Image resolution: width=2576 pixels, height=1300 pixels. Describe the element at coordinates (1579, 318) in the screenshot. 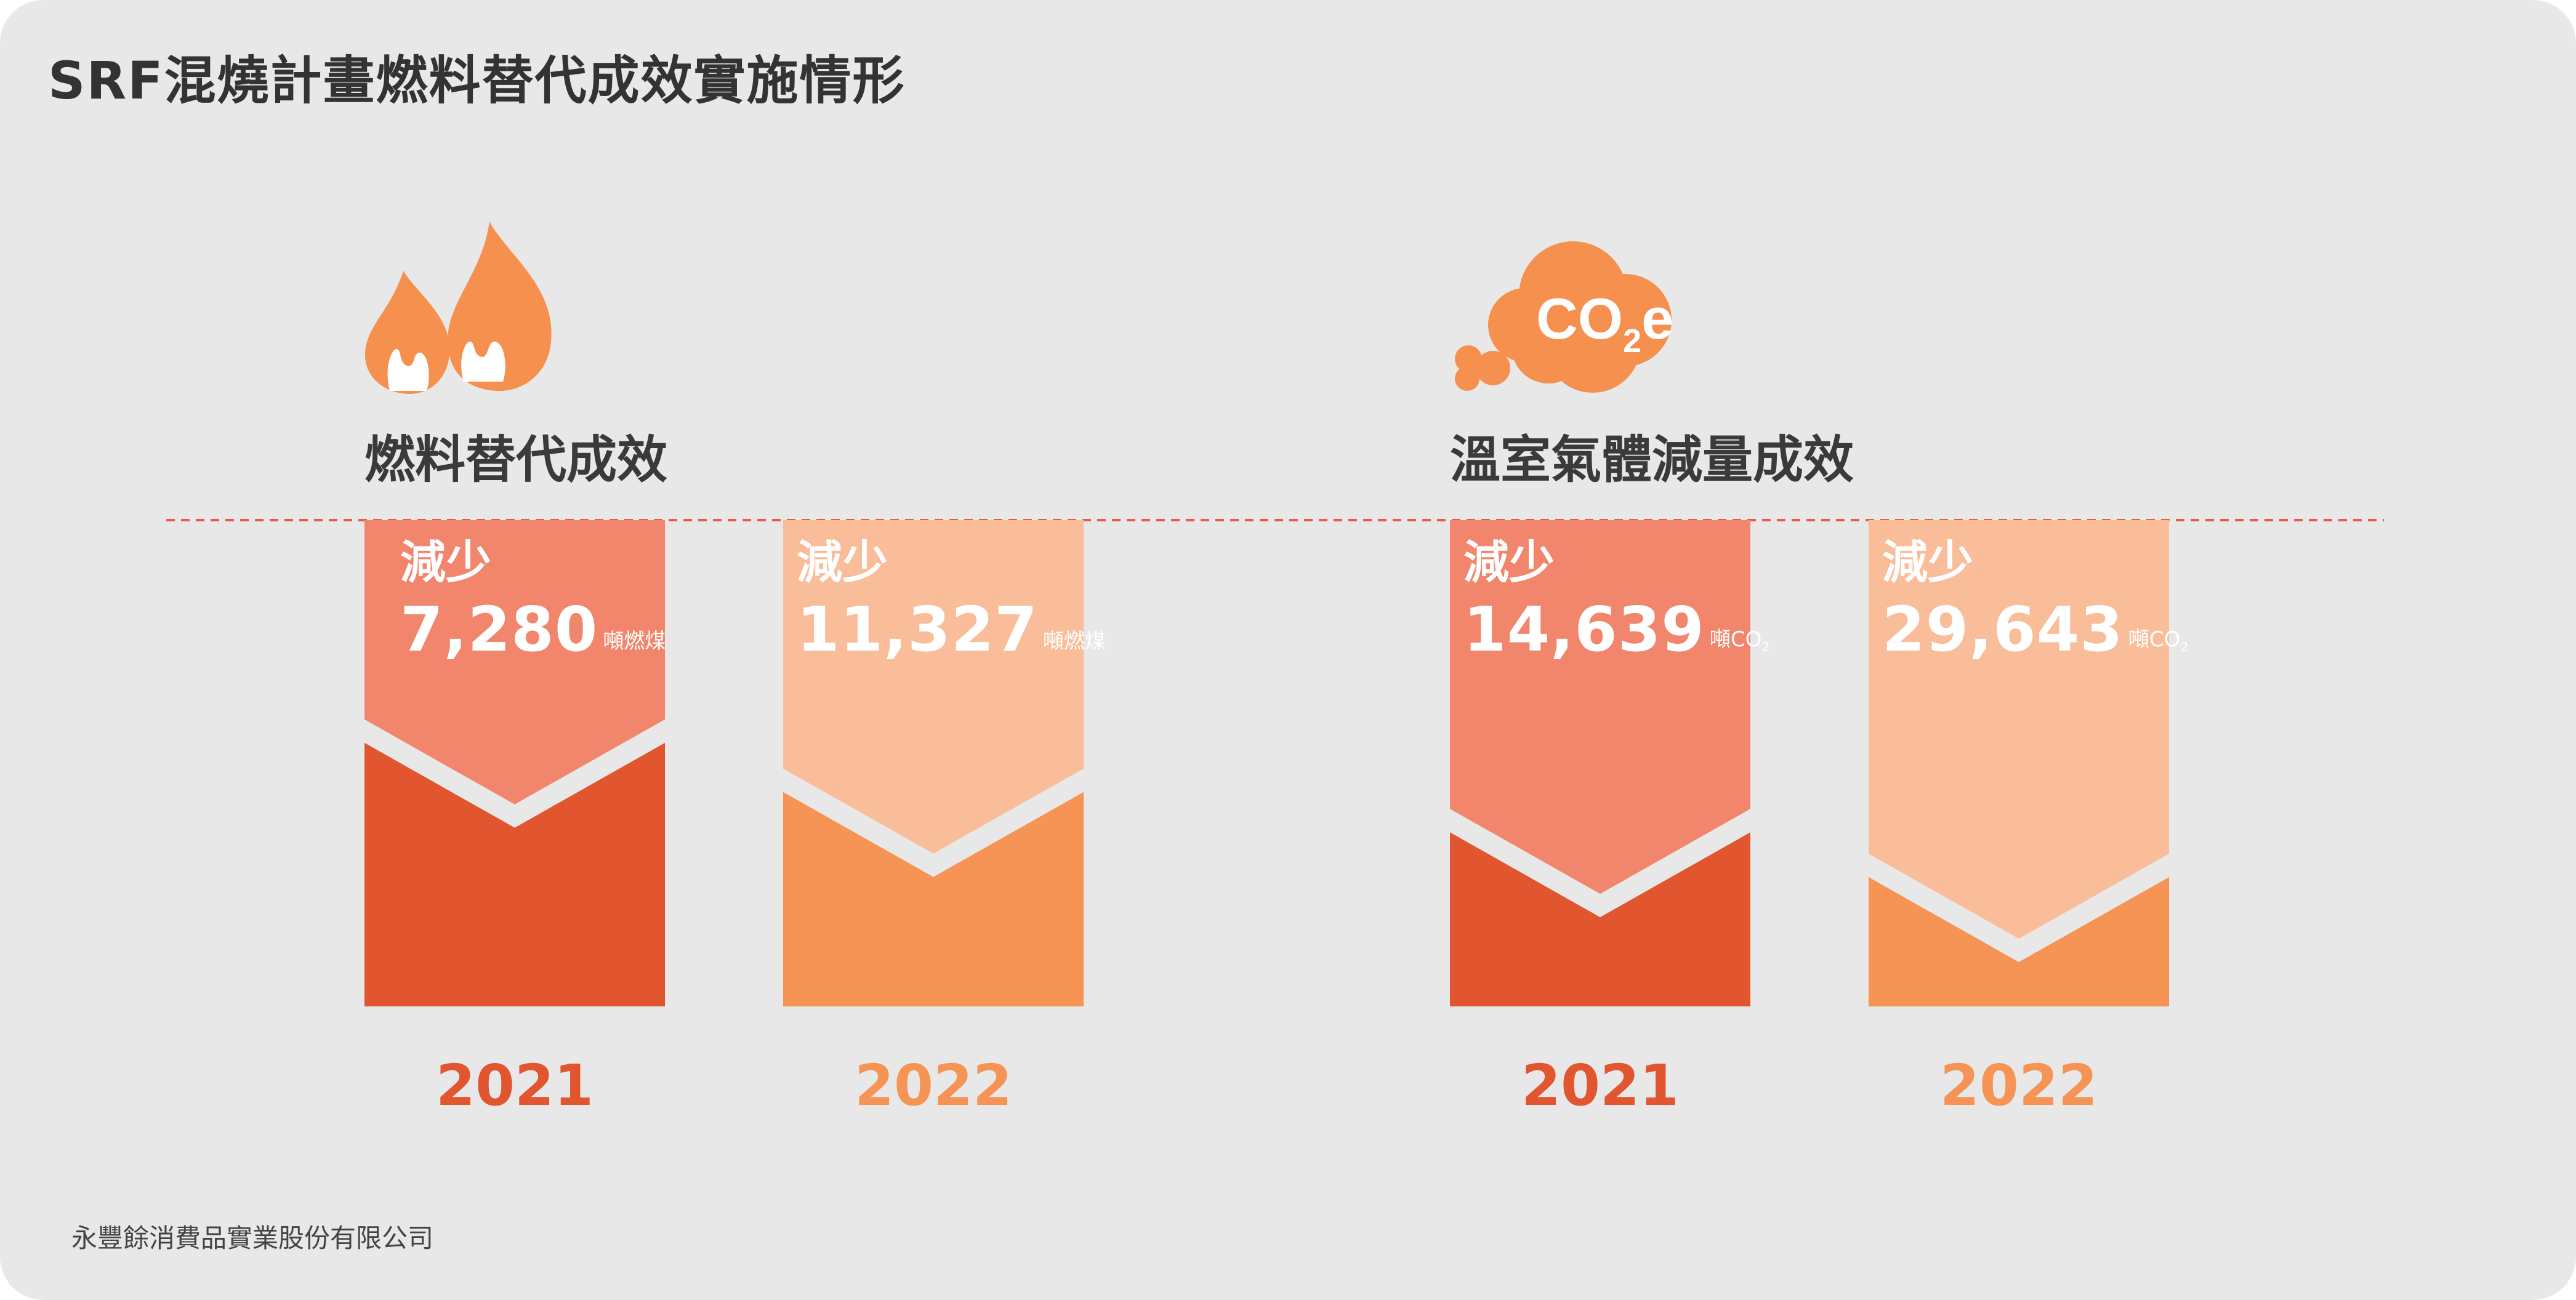

I see `co2e-main-text: CO` at that location.